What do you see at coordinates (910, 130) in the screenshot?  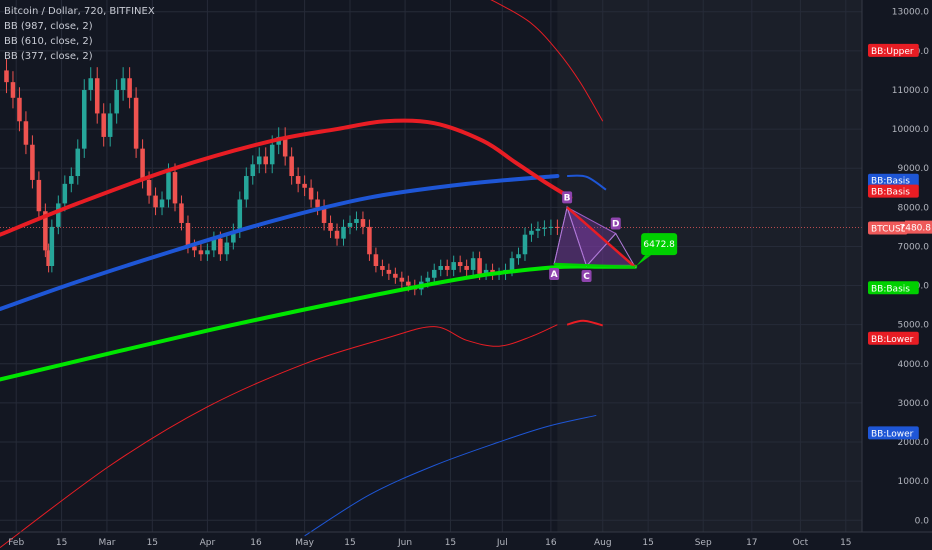 I see `y-tick-label: 10000.0` at bounding box center [910, 130].